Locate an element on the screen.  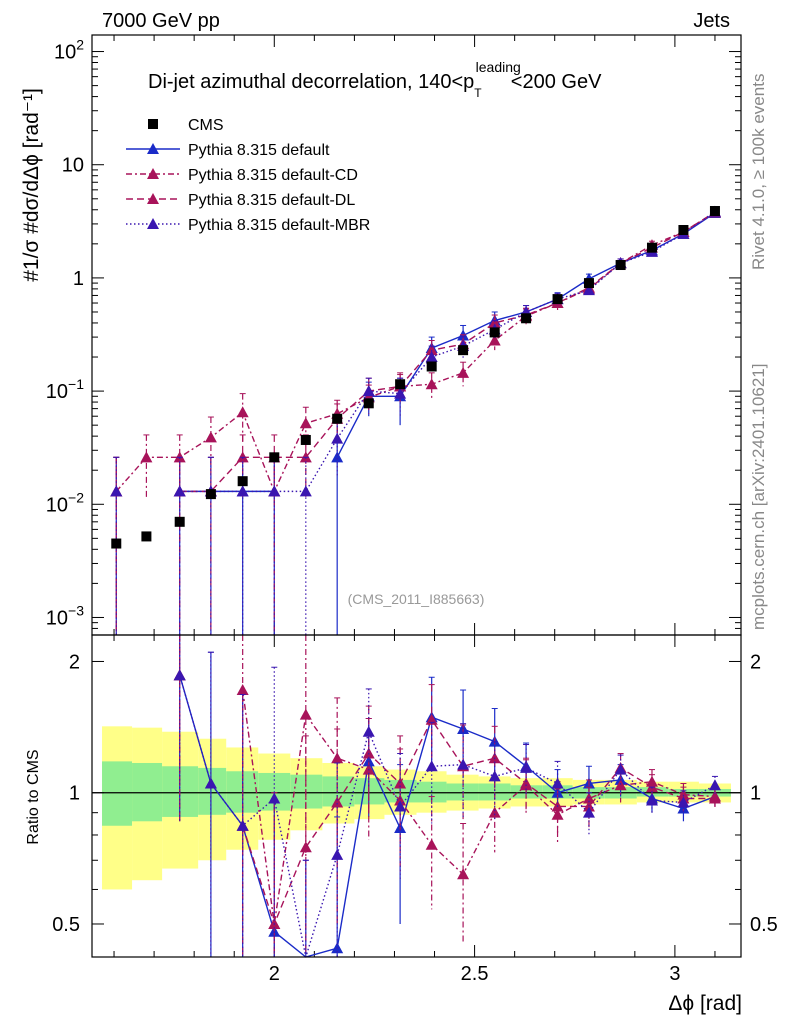
legend-entry: CMS is located at coordinates (186, 125).